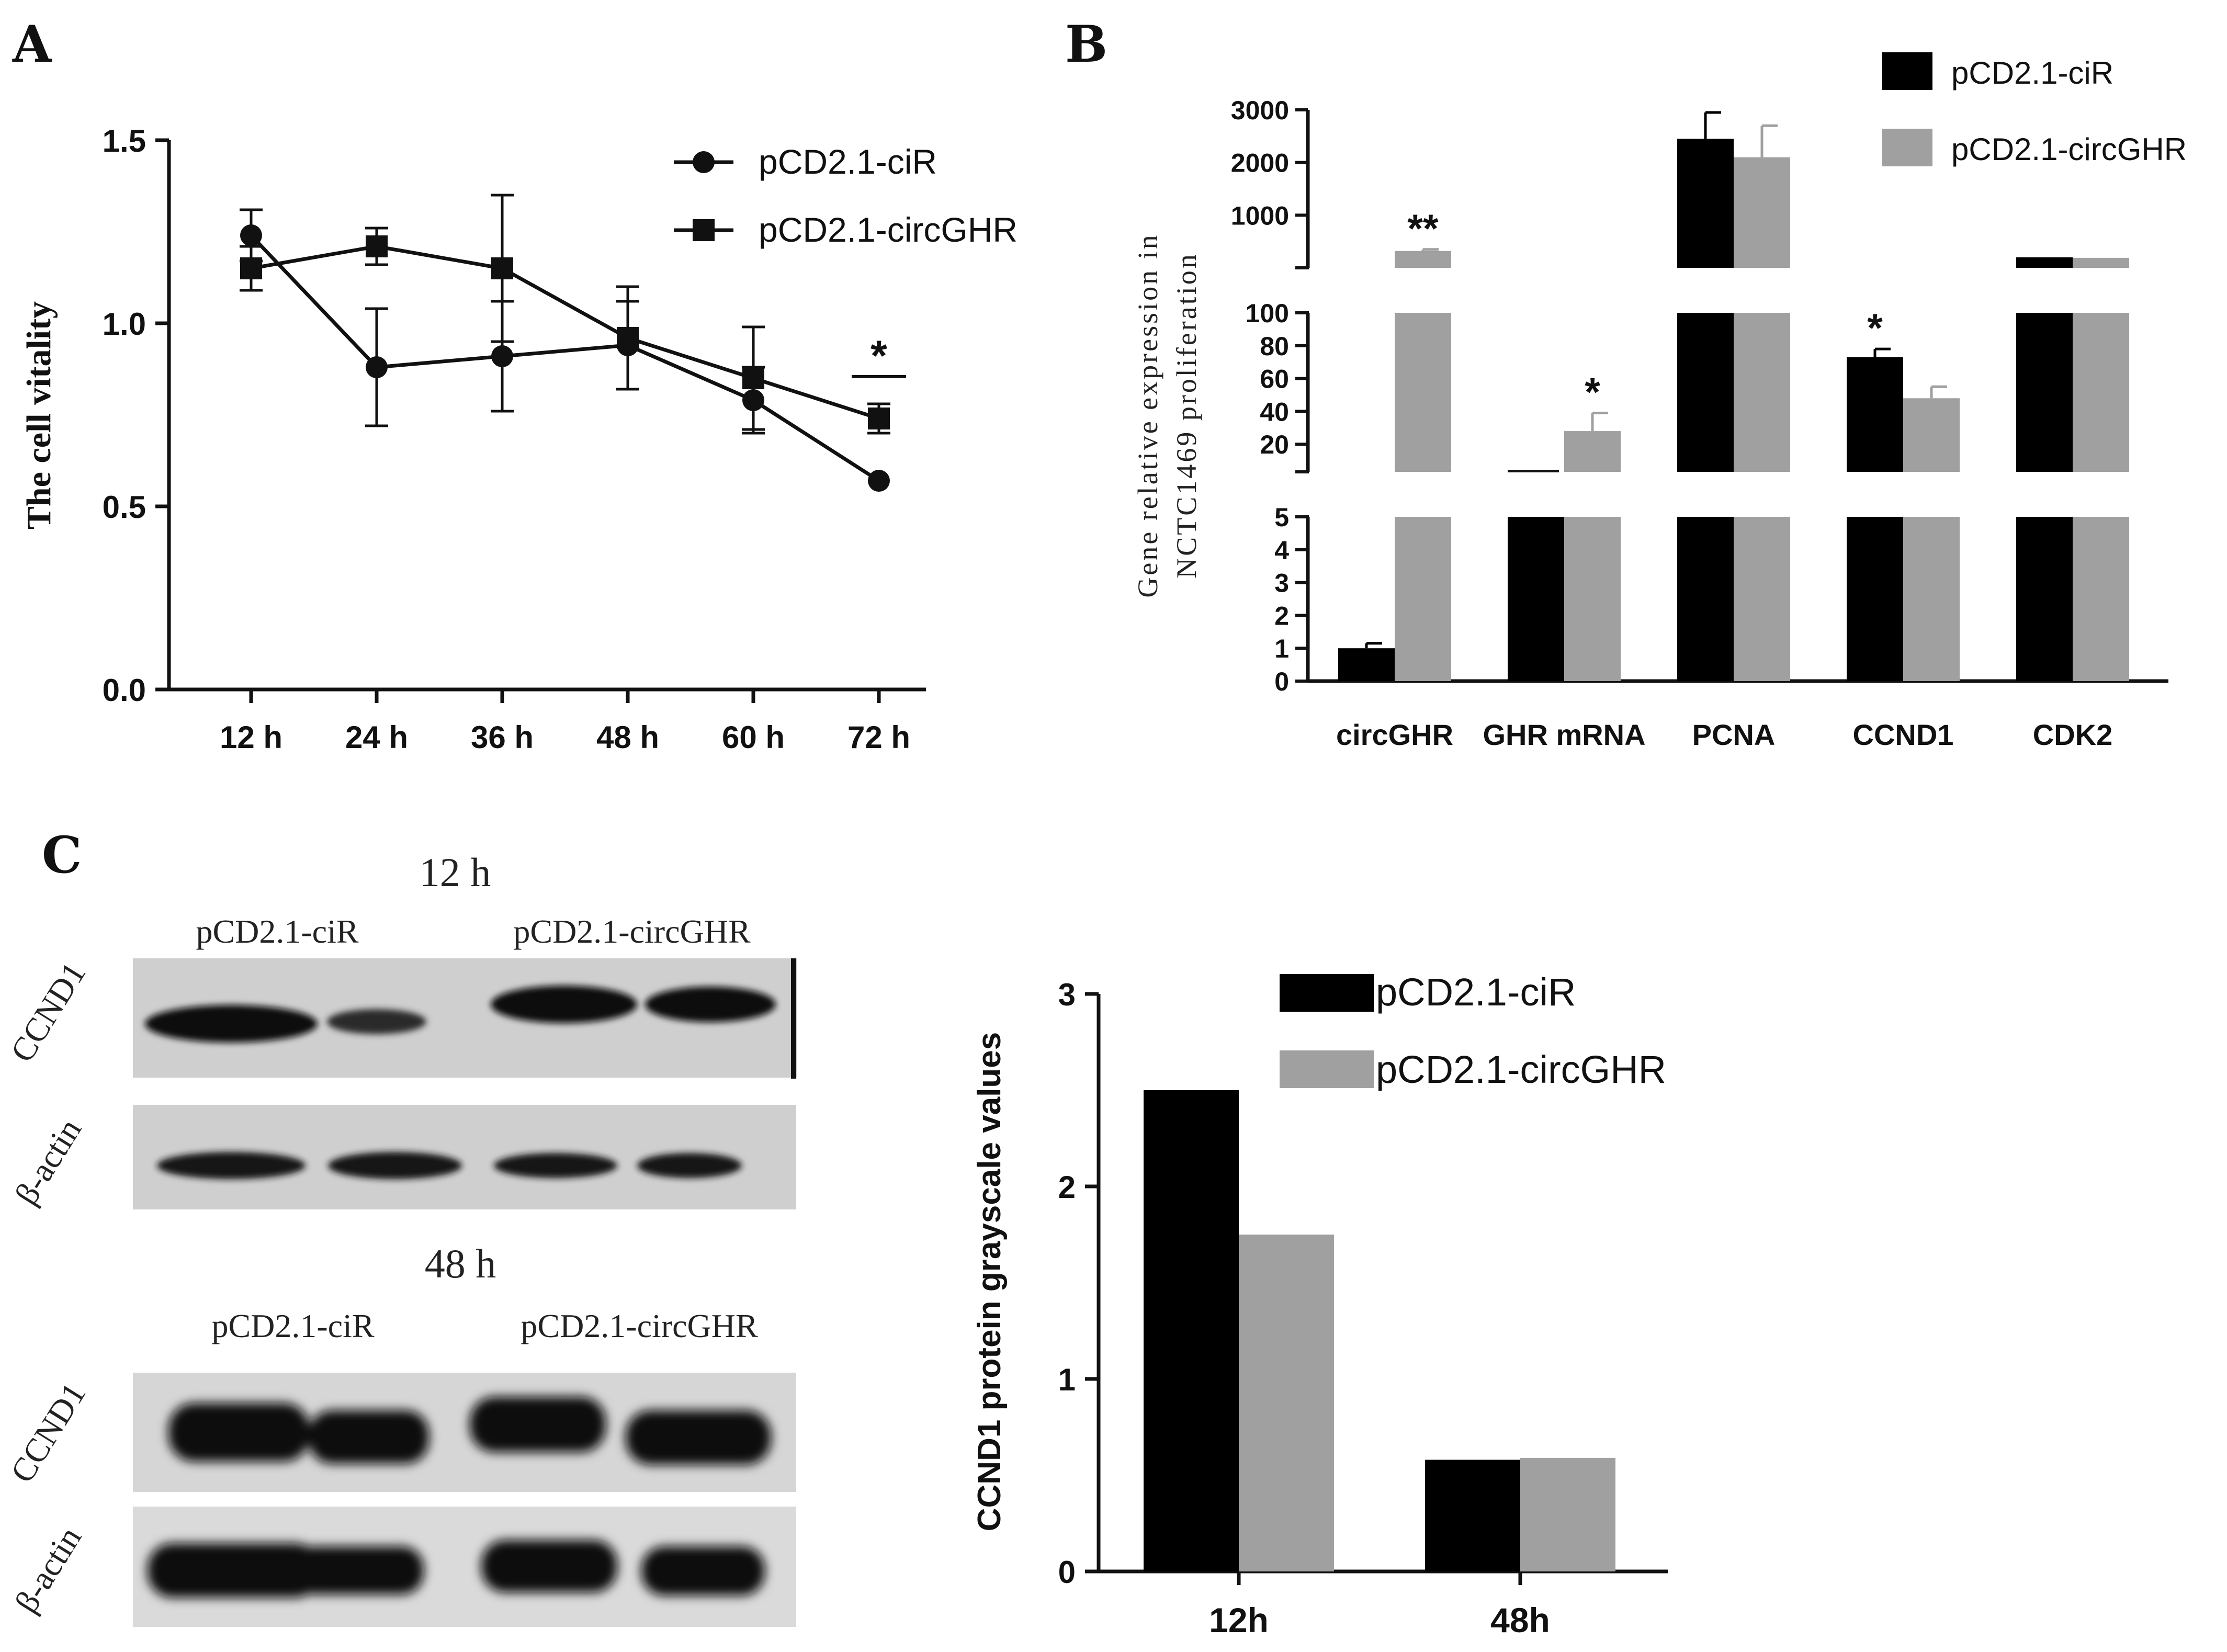  Describe the element at coordinates (47, 1161) in the screenshot. I see `blot-row-actin-12h: β-actin` at that location.